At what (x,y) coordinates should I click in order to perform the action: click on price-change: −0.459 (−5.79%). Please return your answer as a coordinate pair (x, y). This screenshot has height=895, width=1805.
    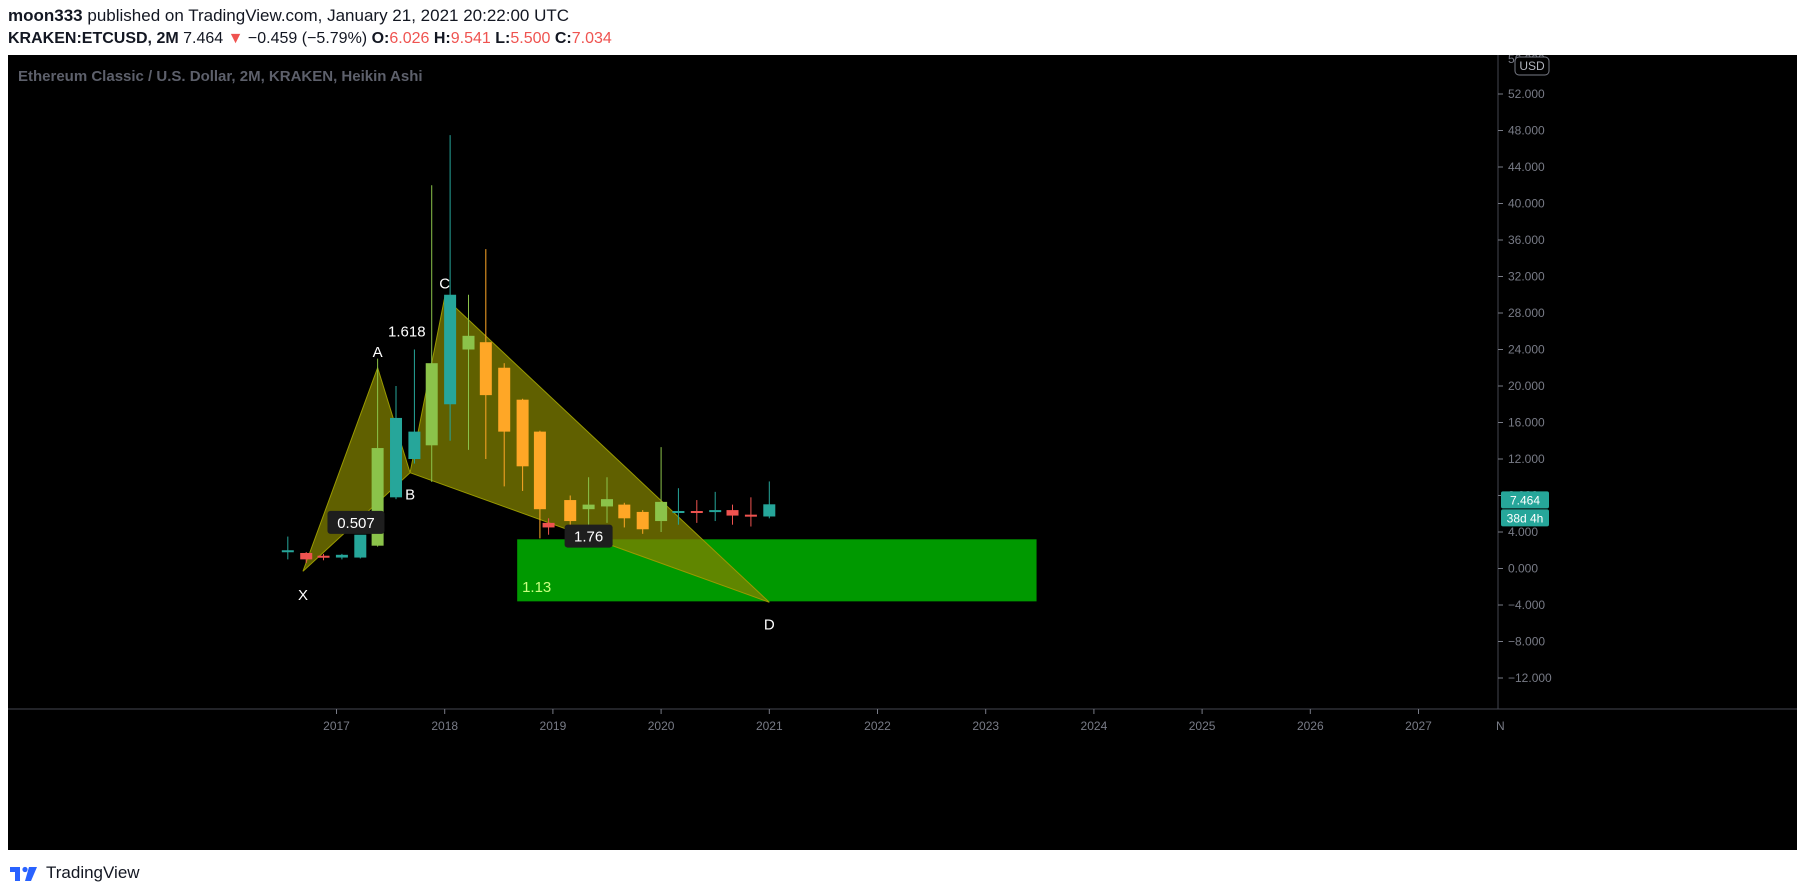
    Looking at the image, I should click on (307, 38).